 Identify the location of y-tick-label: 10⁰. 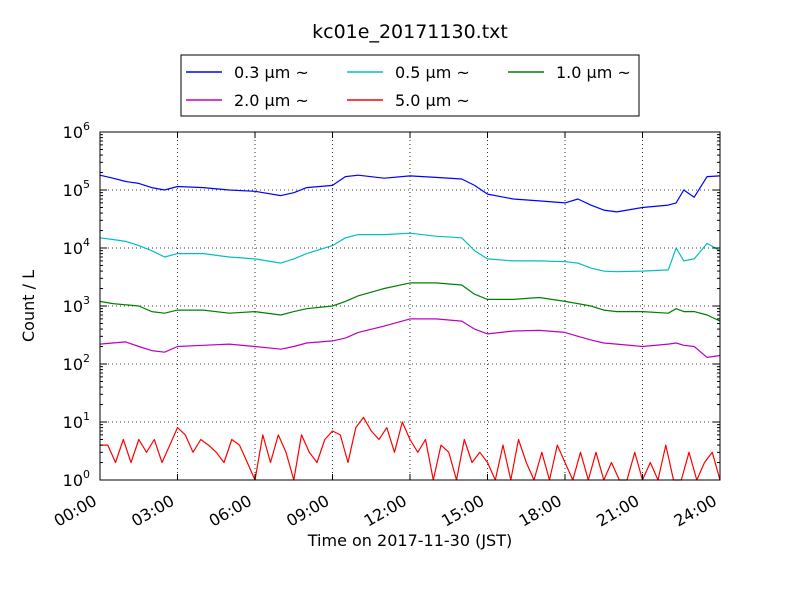
(76, 479).